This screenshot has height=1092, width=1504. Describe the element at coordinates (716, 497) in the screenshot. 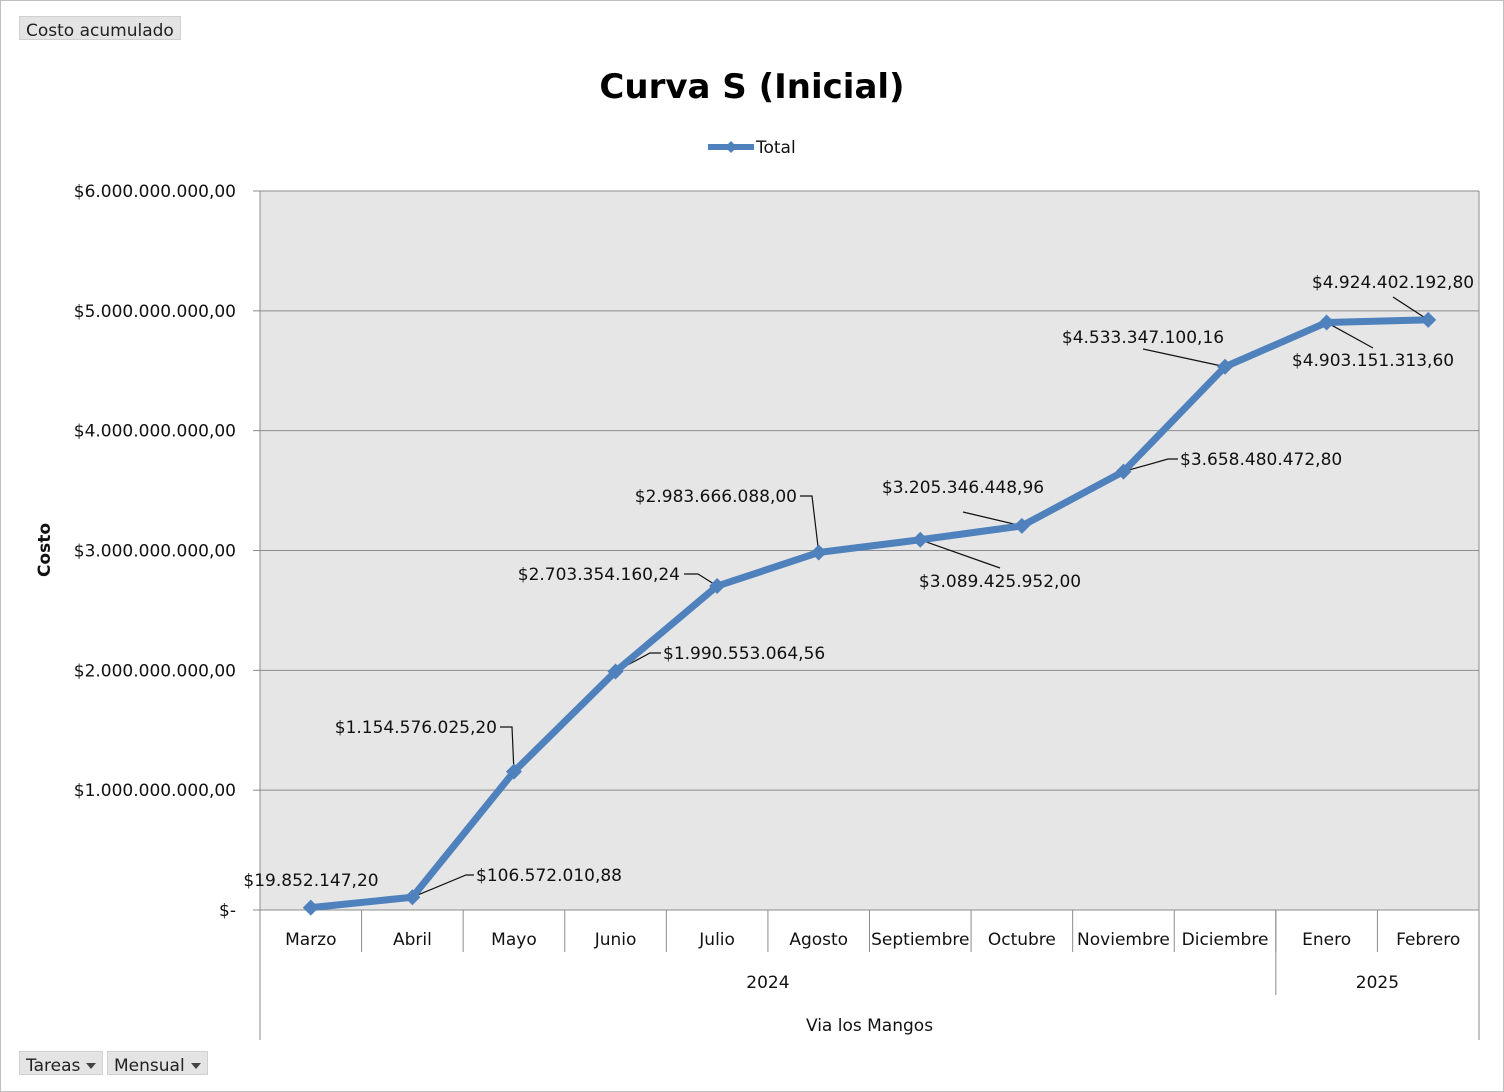

I see `data-label: $2.983.666.088,00` at that location.